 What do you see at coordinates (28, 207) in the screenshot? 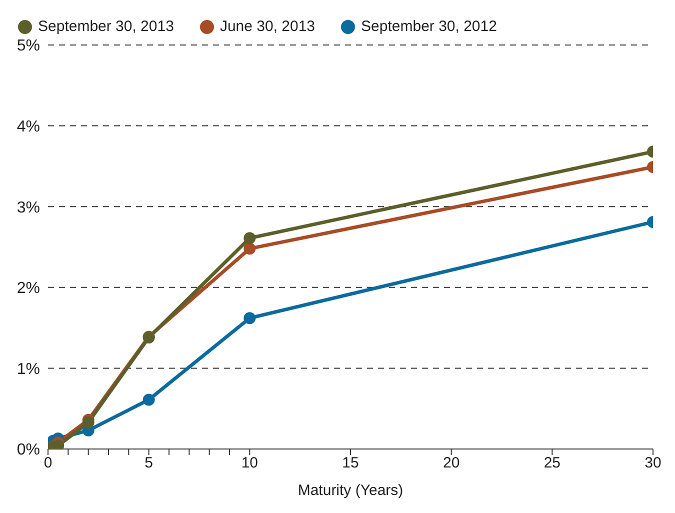
I see `y-tick-label: 3%` at bounding box center [28, 207].